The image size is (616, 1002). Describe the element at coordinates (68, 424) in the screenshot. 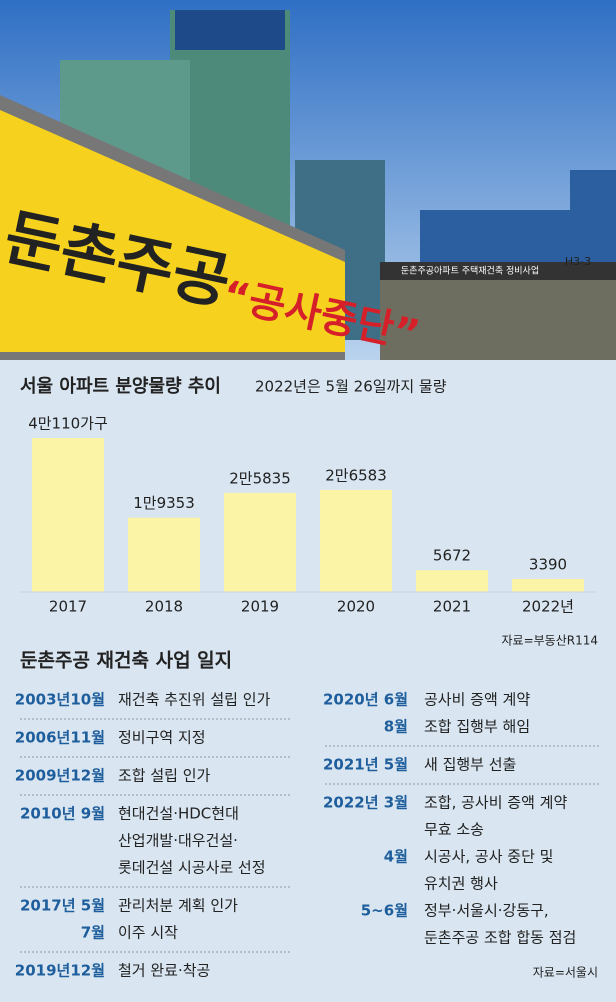

I see `value-label: 4만110가구` at that location.